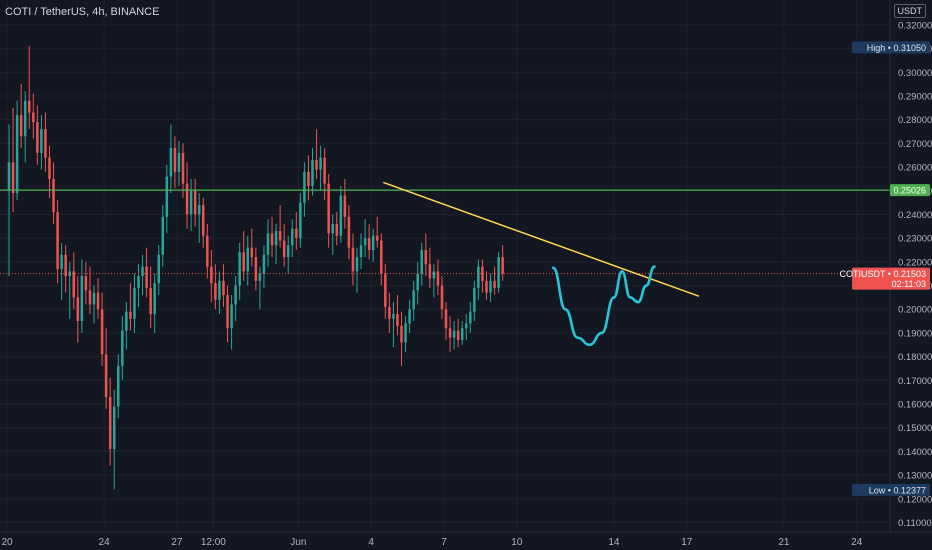 This screenshot has height=550, width=932. Describe the element at coordinates (915, 73) in the screenshot. I see `price-tick-label: 0.30000` at that location.